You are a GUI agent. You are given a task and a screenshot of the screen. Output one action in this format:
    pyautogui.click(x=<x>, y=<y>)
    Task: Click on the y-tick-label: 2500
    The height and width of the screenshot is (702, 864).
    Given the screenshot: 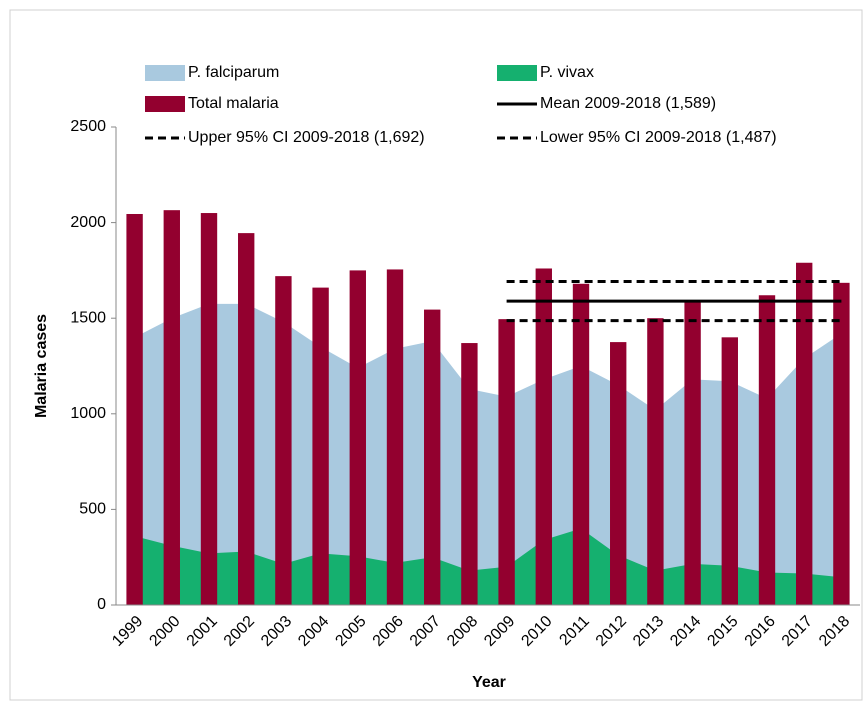 What is the action you would take?
    pyautogui.click(x=88, y=126)
    